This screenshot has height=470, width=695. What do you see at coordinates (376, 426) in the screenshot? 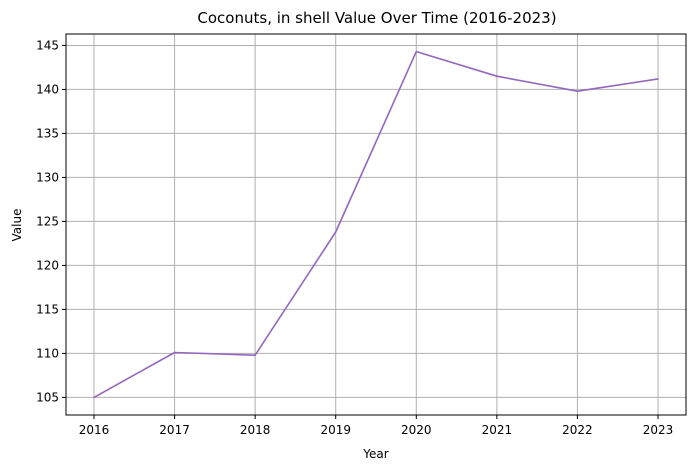
I see `x-axis: 2016 2017 2018 2019 2020 2021 2022 2023` at bounding box center [376, 426].